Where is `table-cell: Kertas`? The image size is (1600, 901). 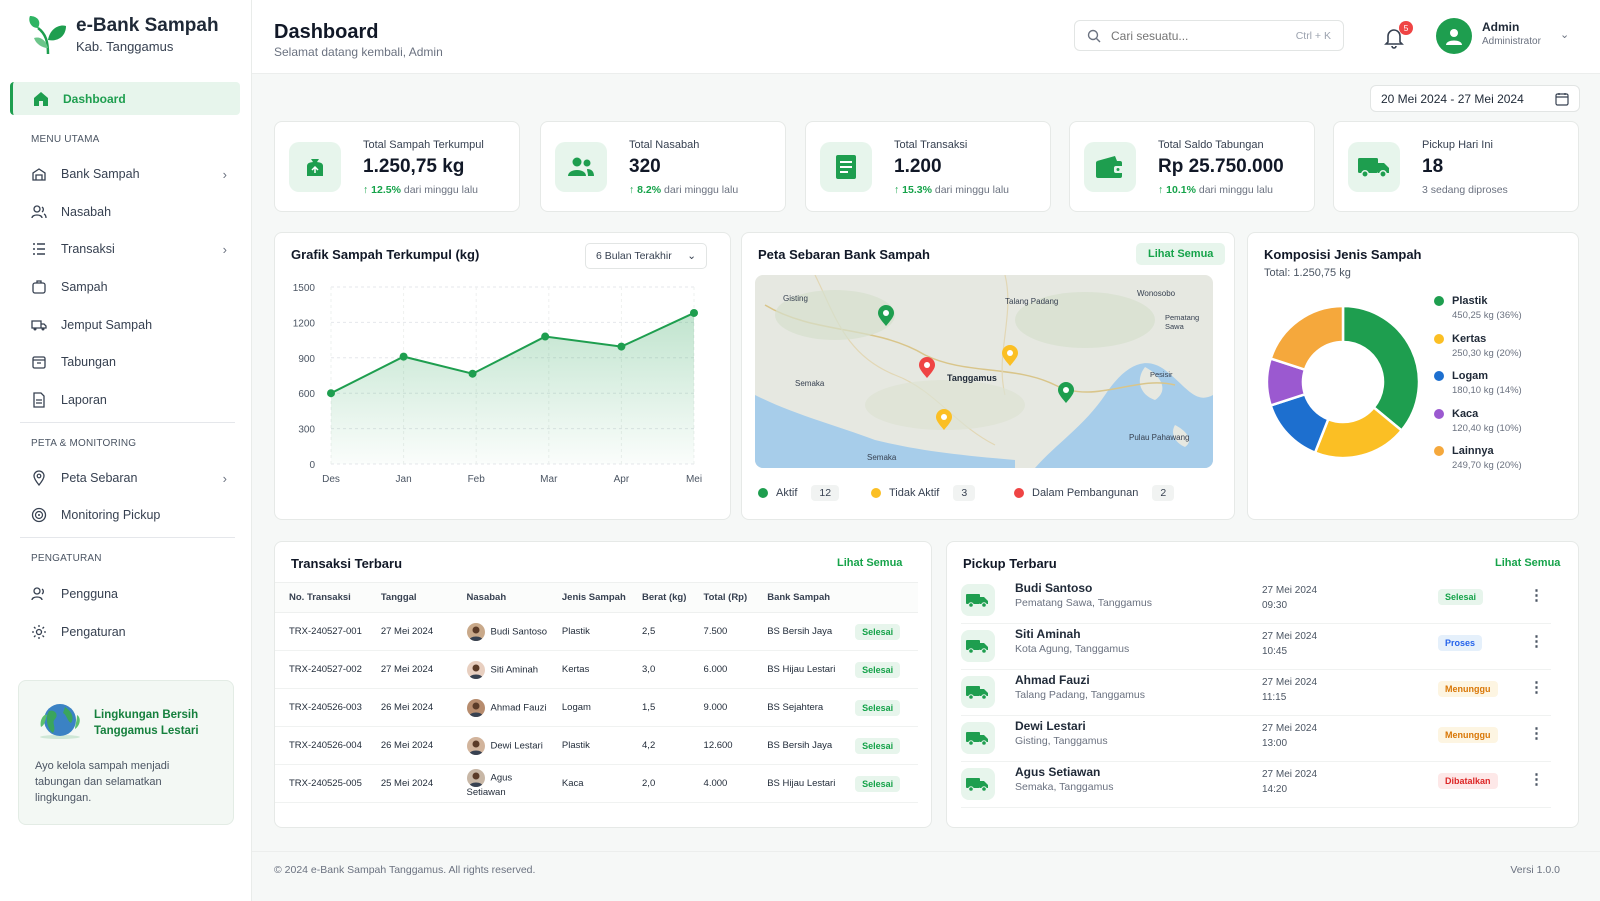
table-cell: Kertas is located at coordinates (588, 669).